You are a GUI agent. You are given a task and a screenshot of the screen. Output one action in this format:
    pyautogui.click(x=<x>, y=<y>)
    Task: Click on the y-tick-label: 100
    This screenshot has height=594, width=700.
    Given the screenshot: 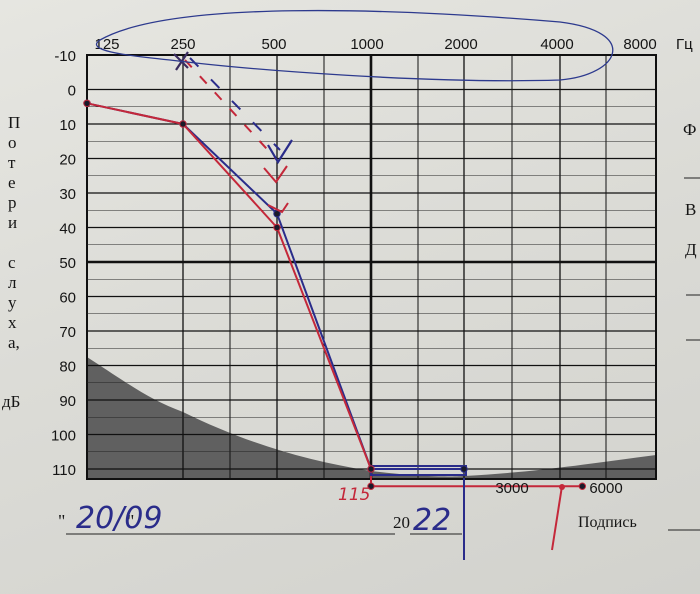 What is the action you would take?
    pyautogui.click(x=63, y=436)
    